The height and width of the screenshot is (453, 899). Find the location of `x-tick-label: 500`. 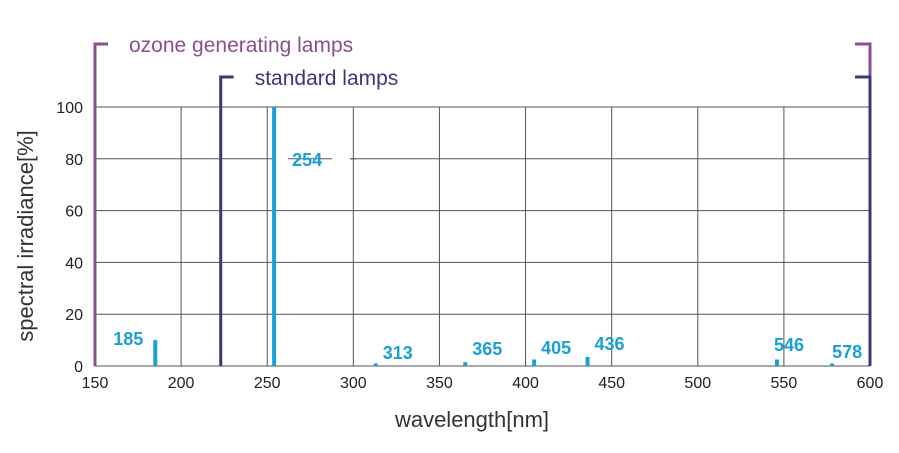

x-tick-label: 500 is located at coordinates (697, 383).